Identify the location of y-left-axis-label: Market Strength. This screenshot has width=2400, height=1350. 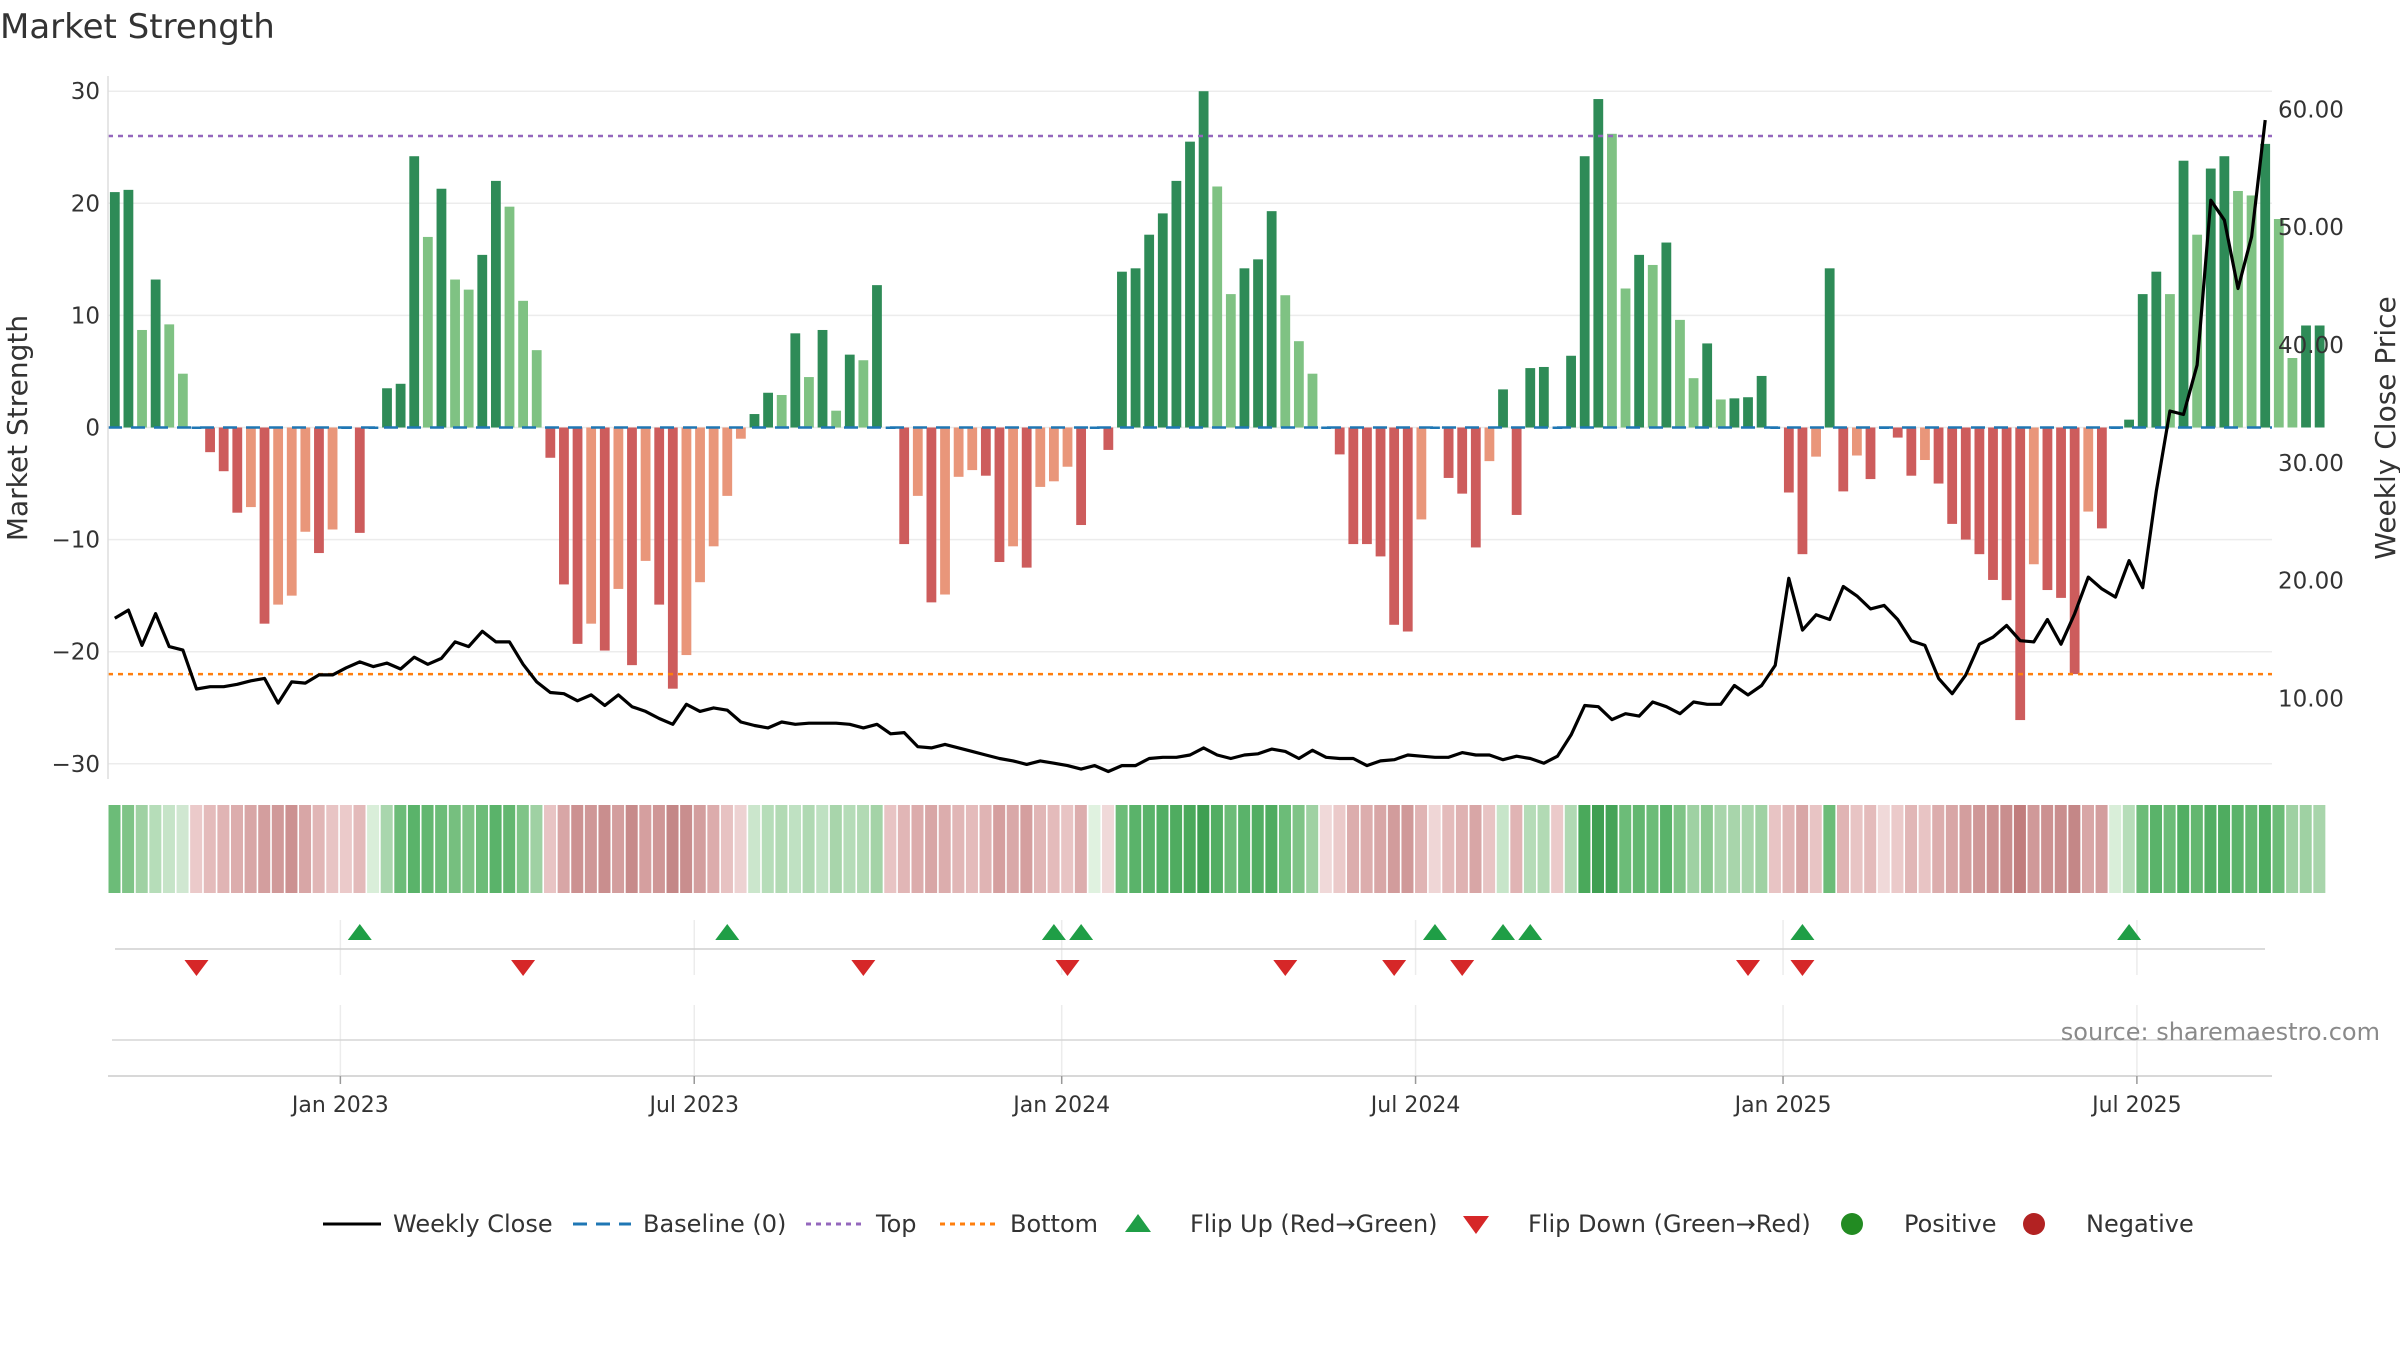
(17, 428).